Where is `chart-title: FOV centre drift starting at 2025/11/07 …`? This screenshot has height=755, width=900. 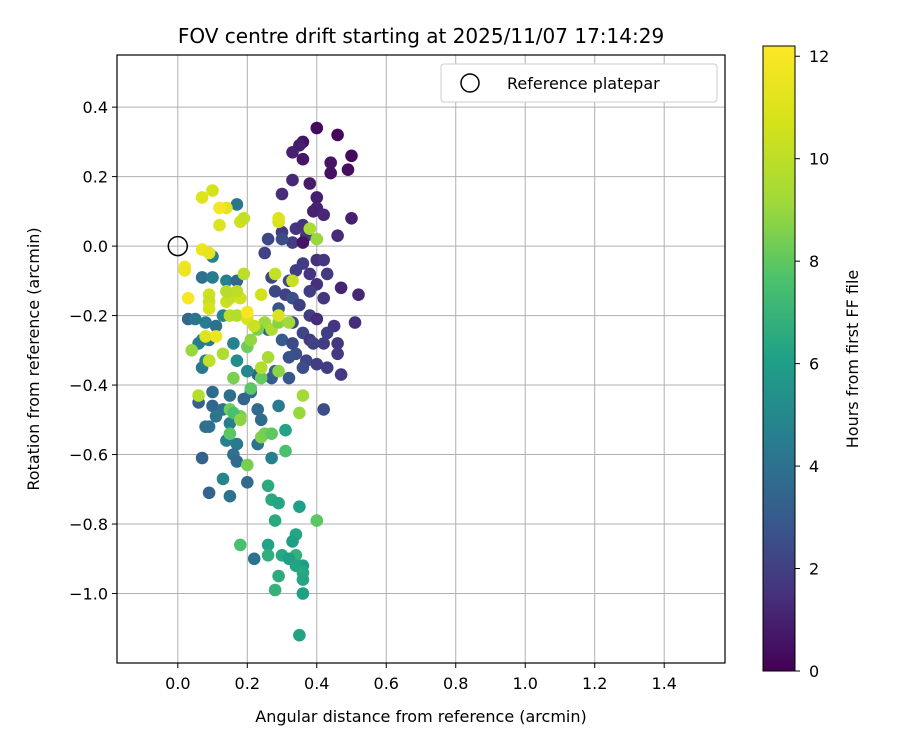
chart-title: FOV centre drift starting at 2025/11/07 … is located at coordinates (421, 36).